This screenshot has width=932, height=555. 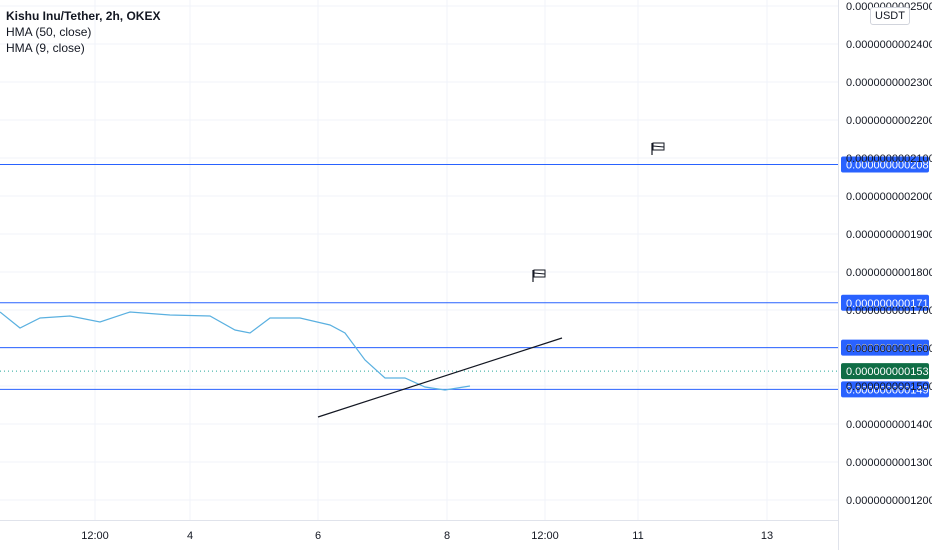 What do you see at coordinates (889, 235) in the screenshot?
I see `y-tick-label: 0.0000000001900` at bounding box center [889, 235].